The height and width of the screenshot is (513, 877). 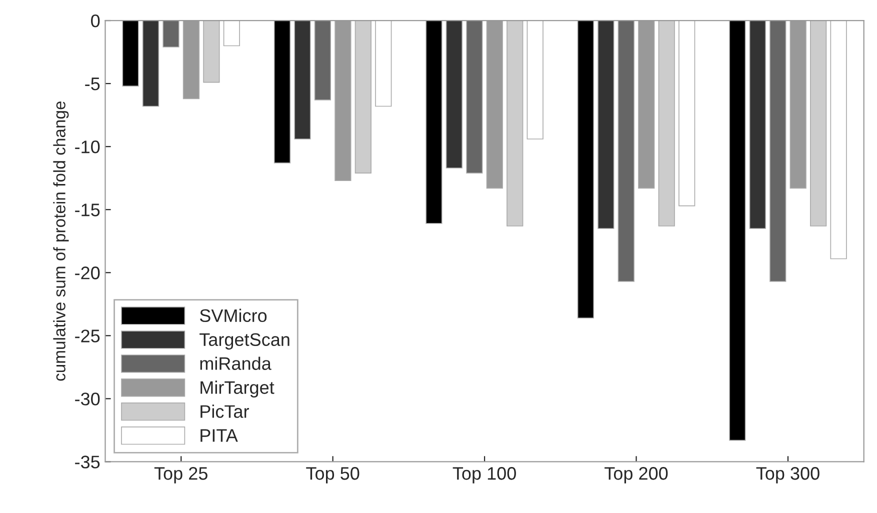 What do you see at coordinates (87, 210) in the screenshot?
I see `y-tick-label: -15` at bounding box center [87, 210].